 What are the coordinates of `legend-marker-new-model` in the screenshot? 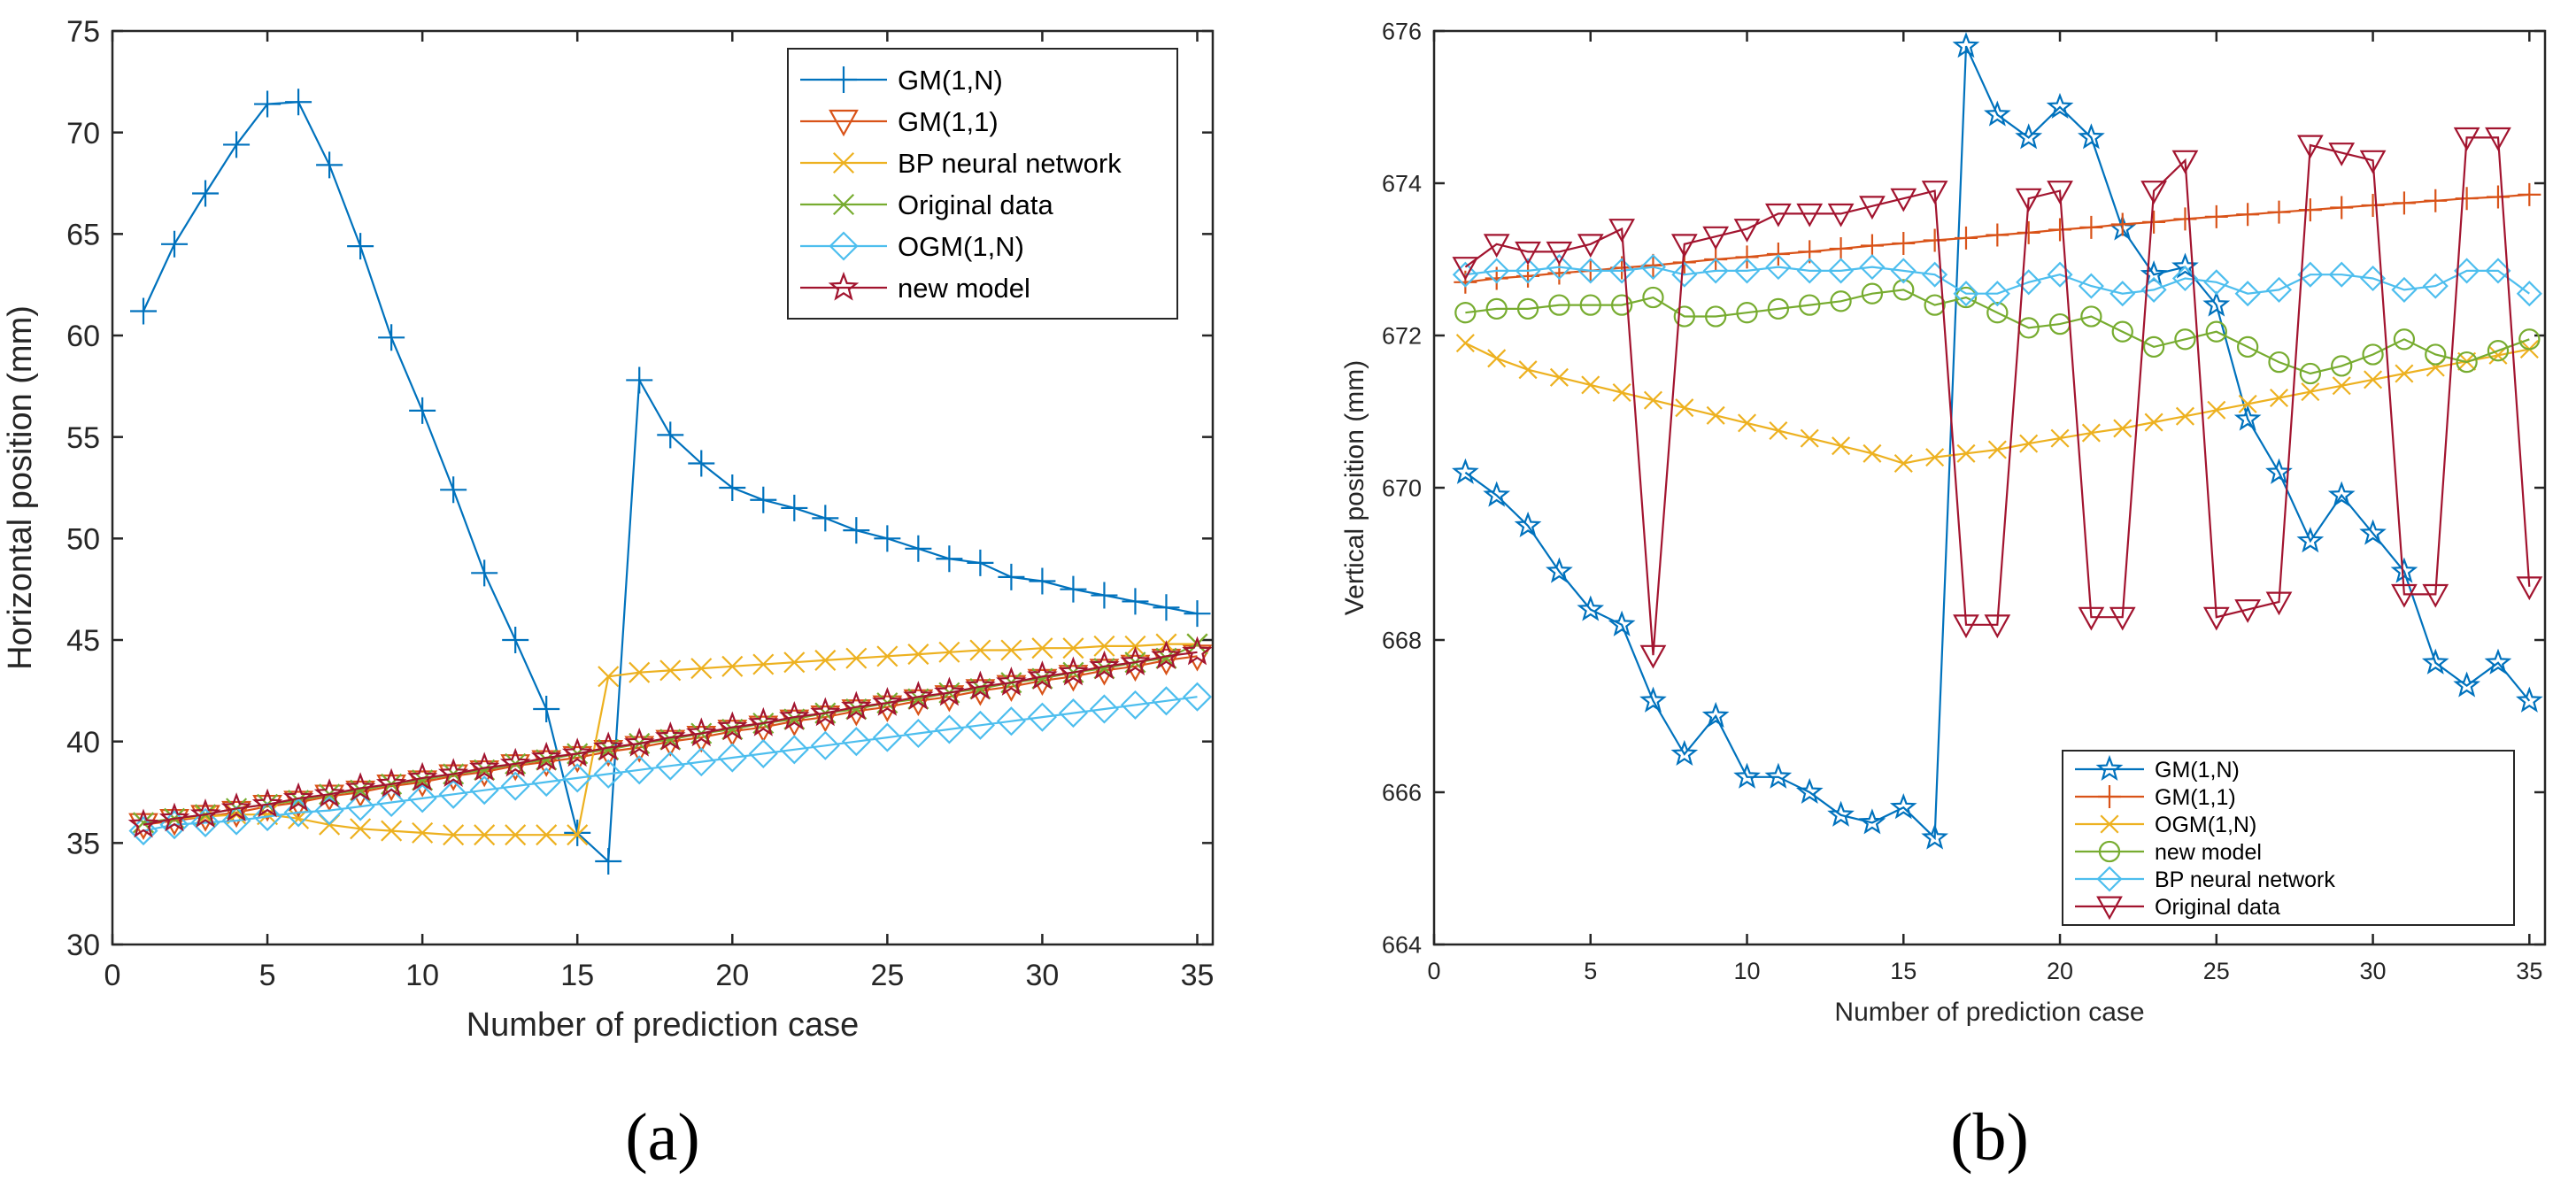 It's located at (844, 286).